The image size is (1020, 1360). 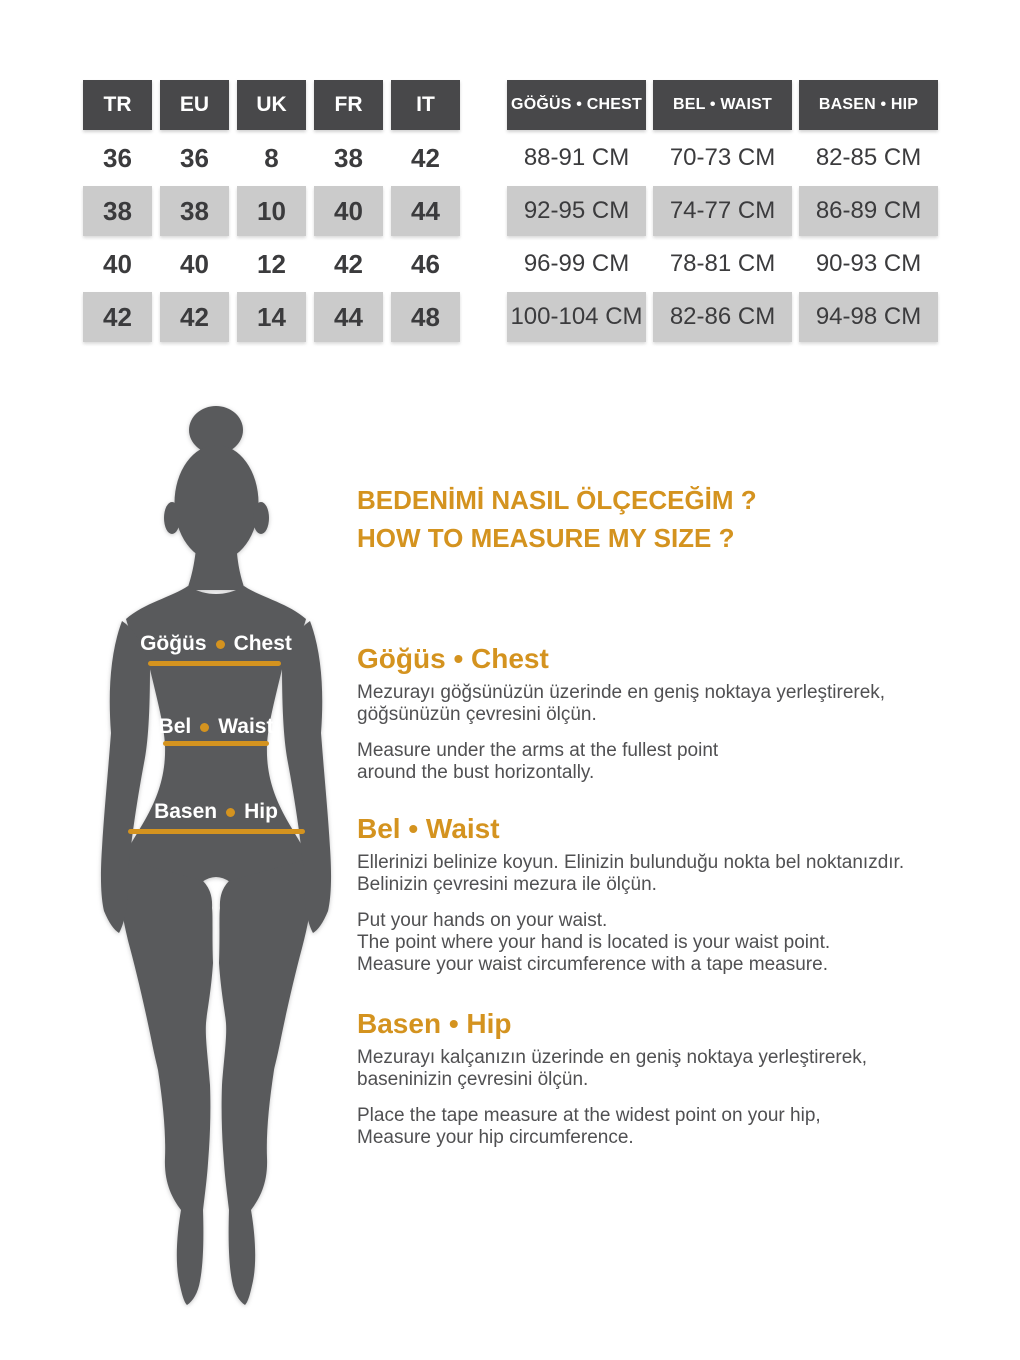 I want to click on measurement-table-cell: 82-86 CM, so click(x=722, y=317).